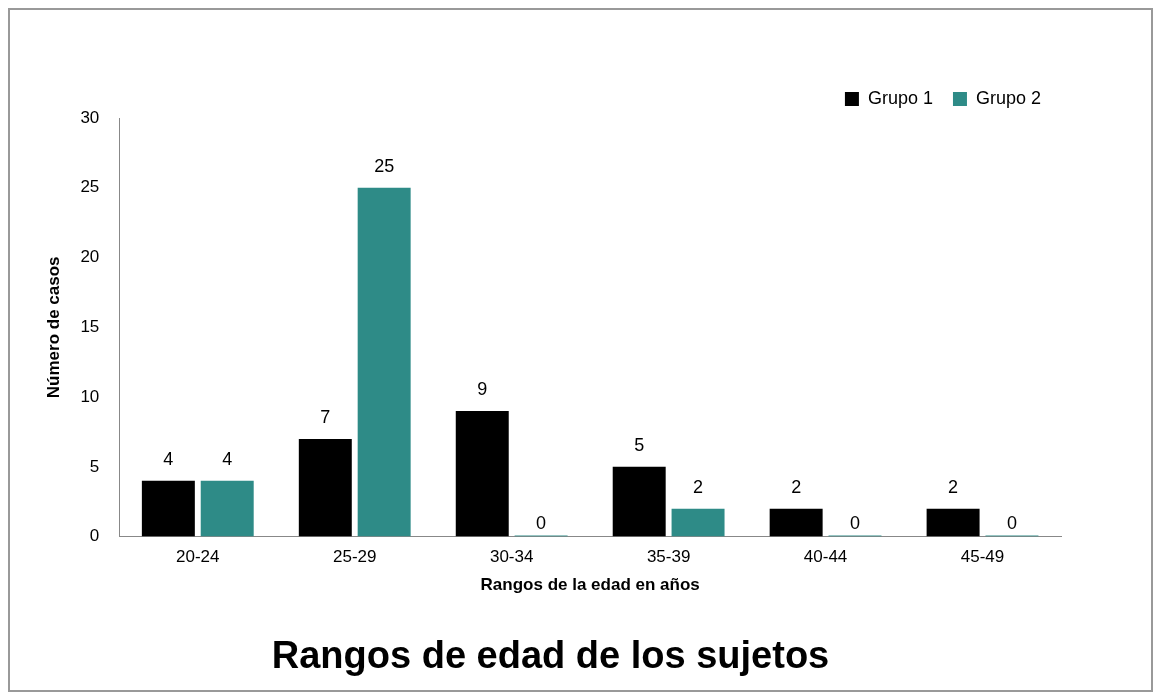 This screenshot has width=1161, height=698. Describe the element at coordinates (90, 187) in the screenshot. I see `y-tick-label: 25` at that location.